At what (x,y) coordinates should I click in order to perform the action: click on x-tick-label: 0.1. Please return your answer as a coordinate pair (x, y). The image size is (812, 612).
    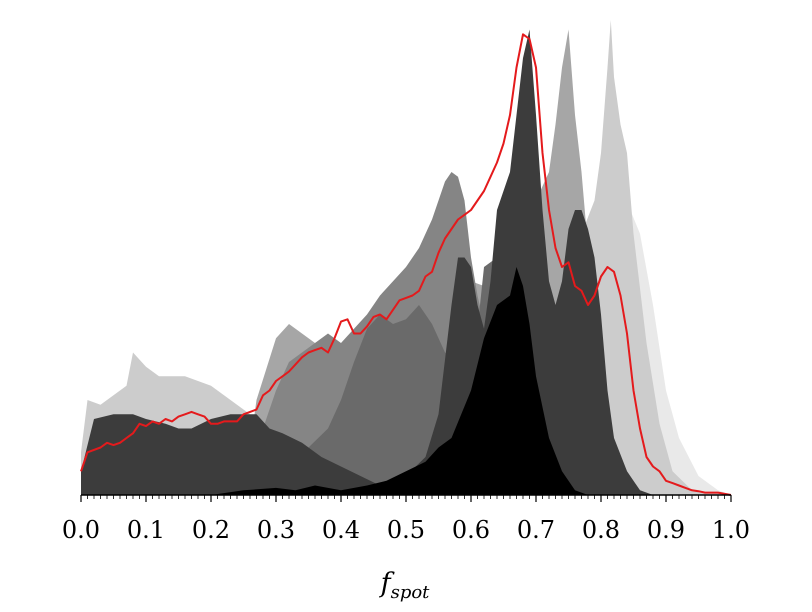
    Looking at the image, I should click on (146, 530).